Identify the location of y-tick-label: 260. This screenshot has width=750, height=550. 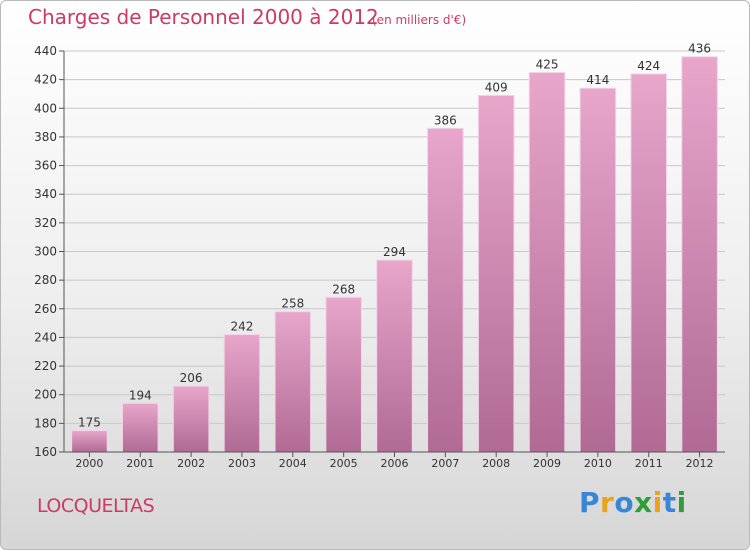
(45, 309).